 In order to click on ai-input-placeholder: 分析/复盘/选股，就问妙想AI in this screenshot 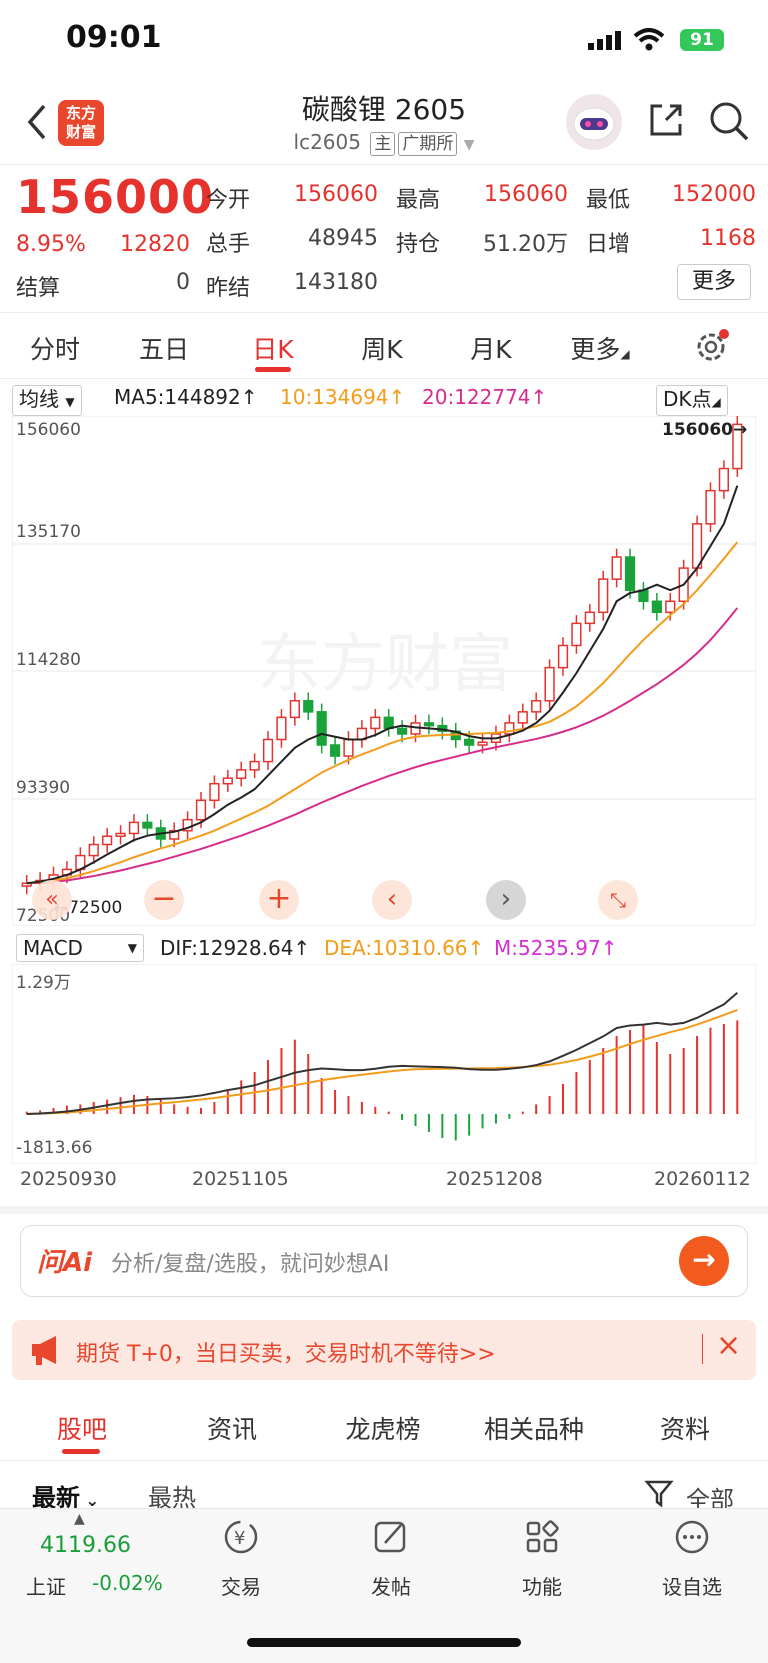, I will do `click(250, 1264)`.